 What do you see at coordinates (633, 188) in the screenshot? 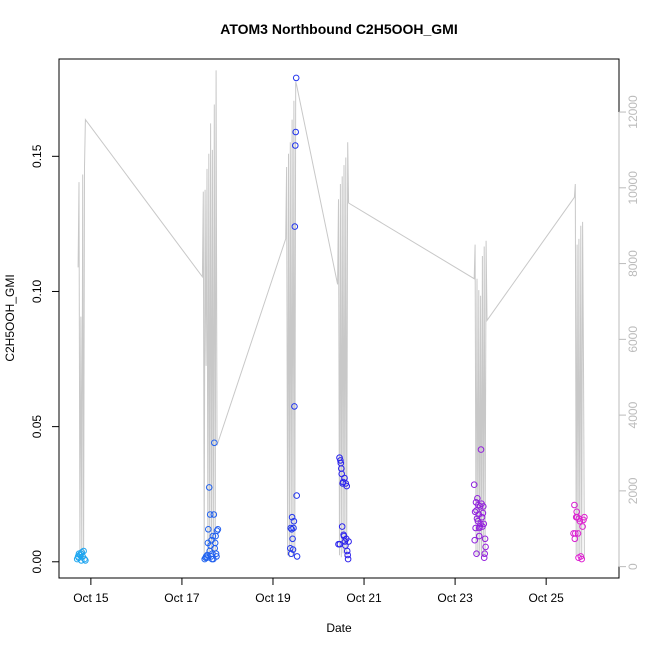
I see `y2-tick-label: 10000` at bounding box center [633, 188].